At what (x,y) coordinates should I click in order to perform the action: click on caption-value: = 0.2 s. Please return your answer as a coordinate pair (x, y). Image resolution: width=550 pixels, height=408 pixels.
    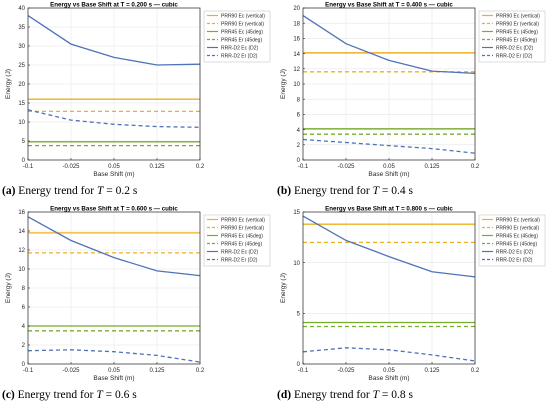
    Looking at the image, I should click on (122, 191).